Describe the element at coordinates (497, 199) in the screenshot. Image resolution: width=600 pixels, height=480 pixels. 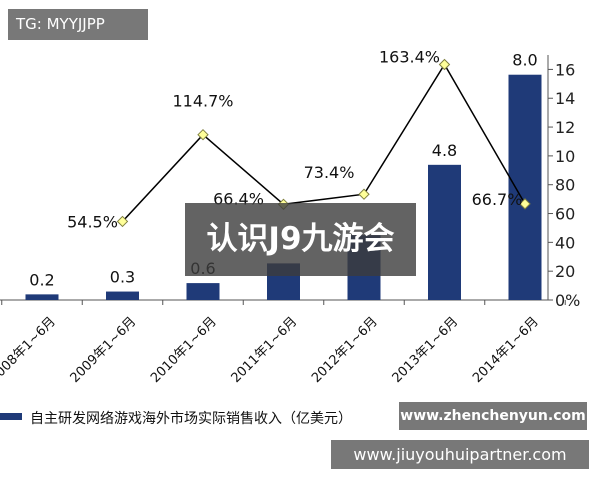
I see `growth-value-label: 66.7%` at that location.